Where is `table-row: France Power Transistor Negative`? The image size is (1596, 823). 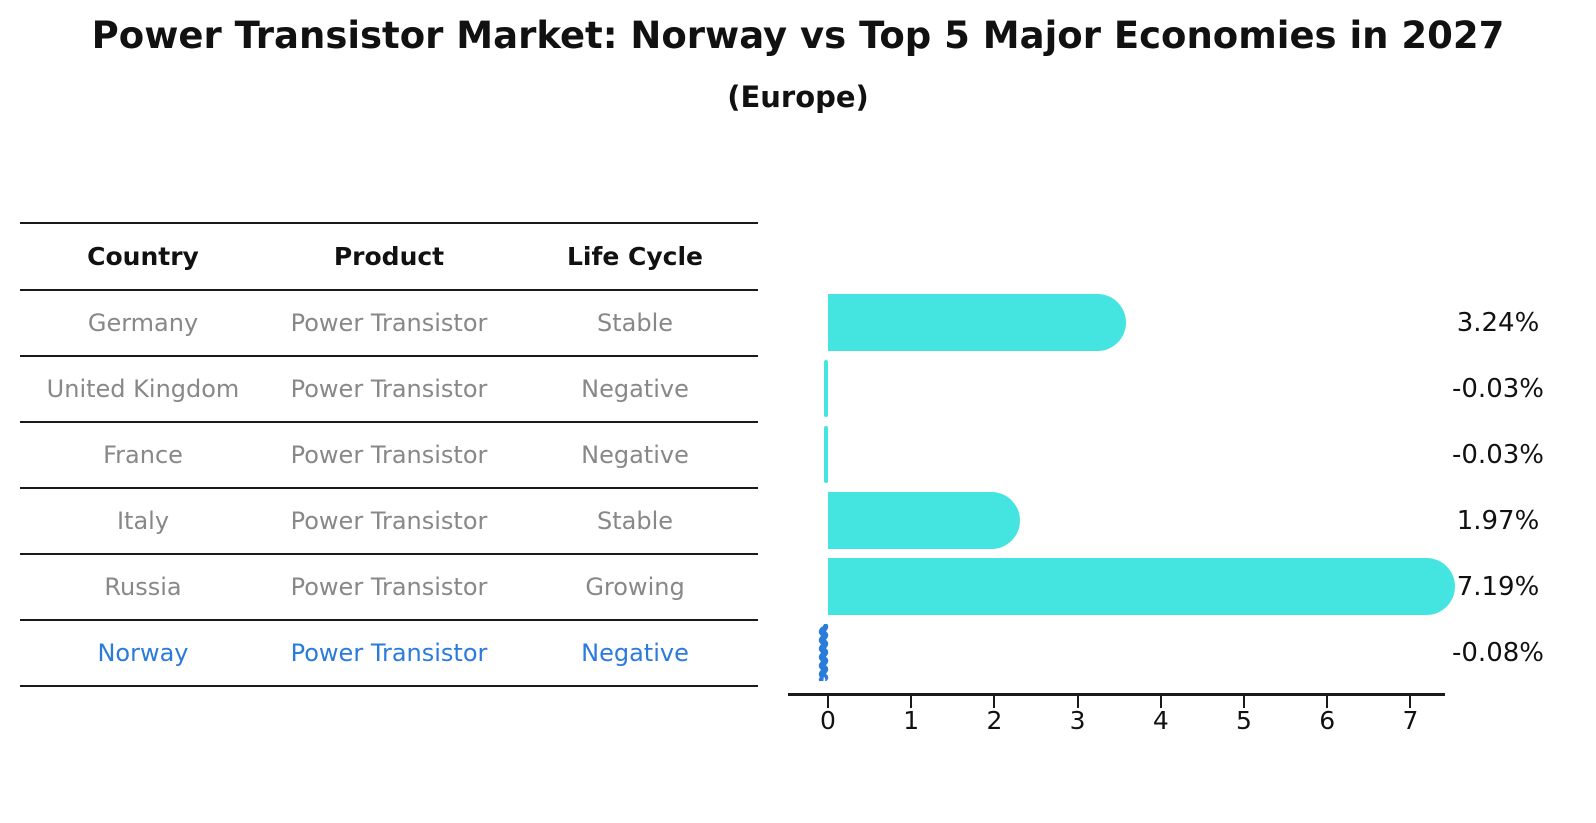 table-row: France Power Transistor Negative is located at coordinates (389, 456).